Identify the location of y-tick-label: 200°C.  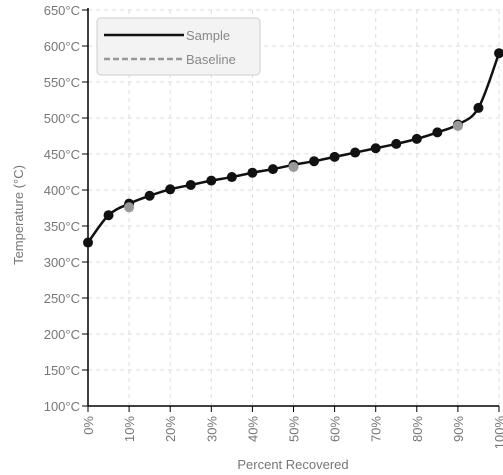
(62, 334).